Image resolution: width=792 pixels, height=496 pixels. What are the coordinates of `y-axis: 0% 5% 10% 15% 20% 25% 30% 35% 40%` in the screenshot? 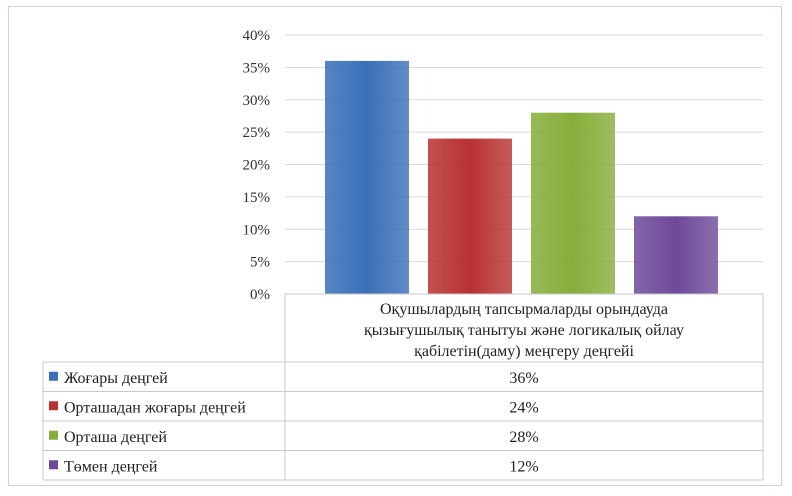 It's located at (257, 165).